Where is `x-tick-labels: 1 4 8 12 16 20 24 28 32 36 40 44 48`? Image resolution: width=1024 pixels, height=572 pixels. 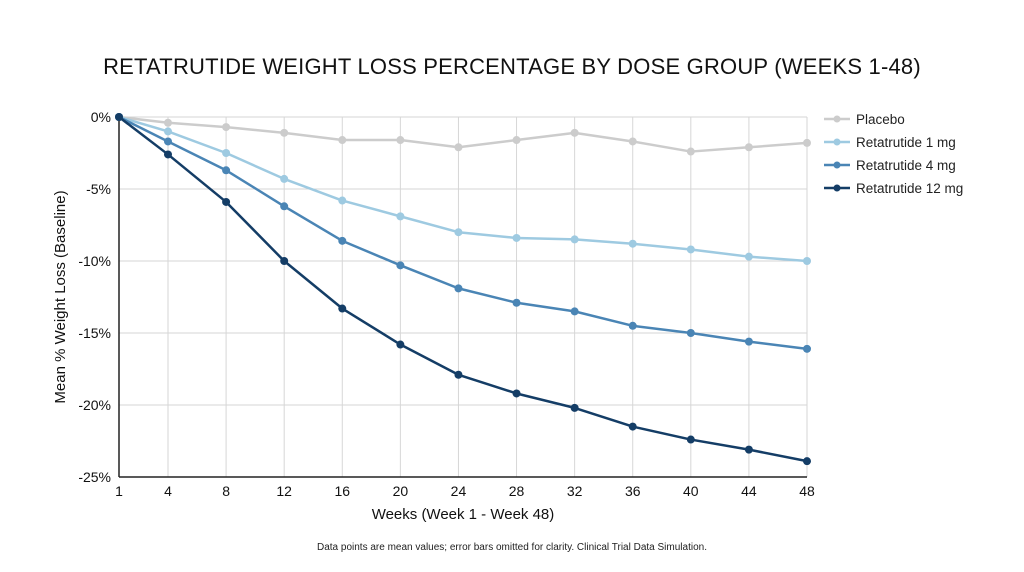
x-tick-labels: 1 4 8 12 16 20 24 28 32 36 40 44 48 is located at coordinates (465, 491).